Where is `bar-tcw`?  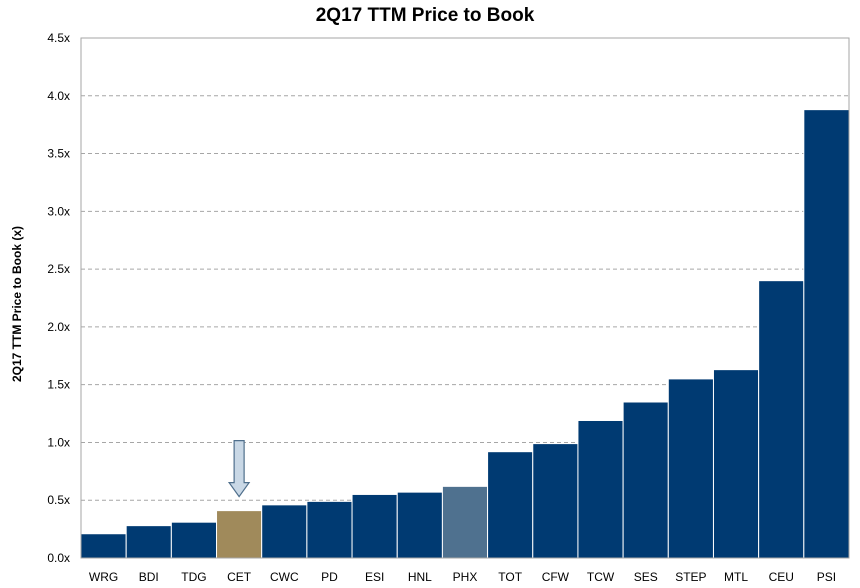 bar-tcw is located at coordinates (600, 489).